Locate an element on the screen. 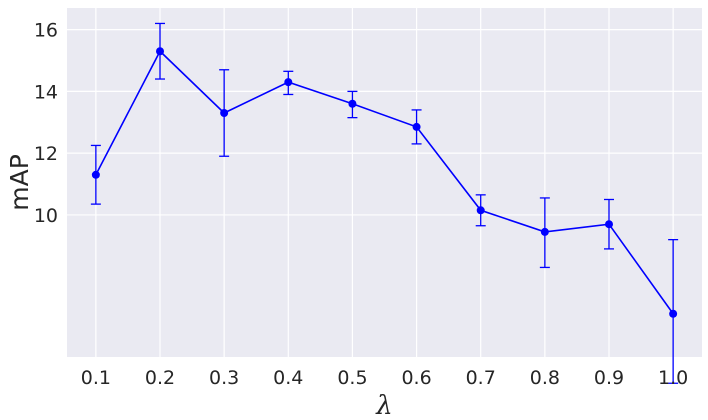 Image resolution: width=708 pixels, height=420 pixels. x-axis-label: λ is located at coordinates (383, 405).